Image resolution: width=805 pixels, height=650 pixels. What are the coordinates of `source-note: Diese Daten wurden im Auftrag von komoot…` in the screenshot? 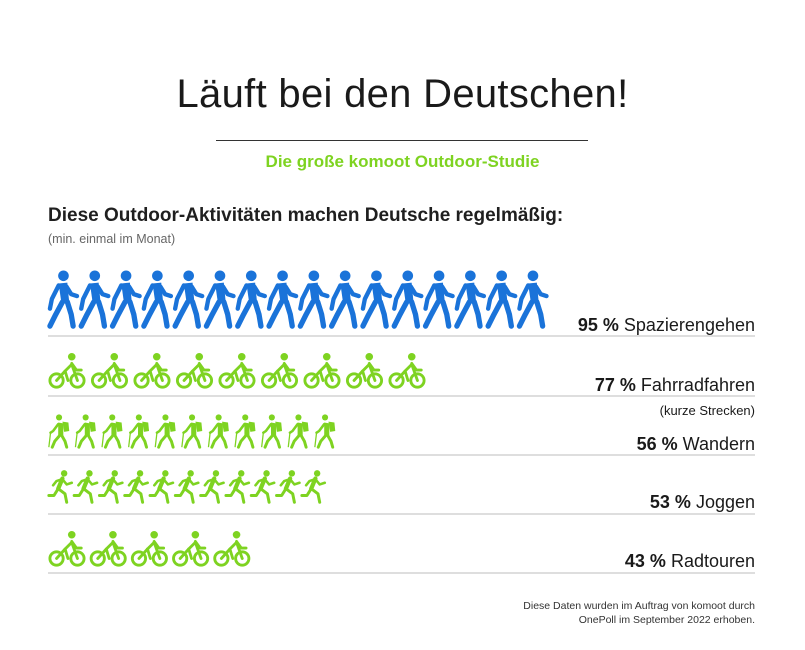 It's located at (639, 613).